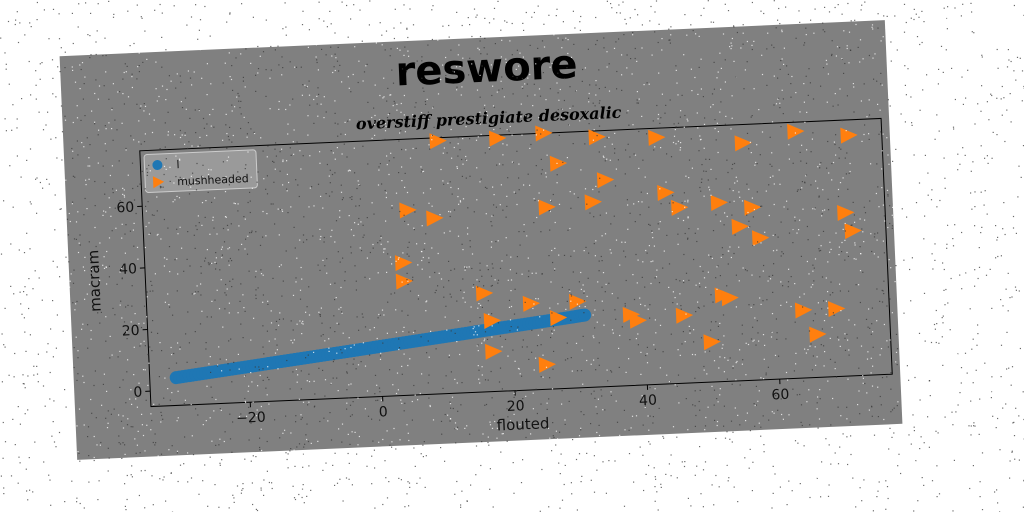 This screenshot has height=512, width=1024. Describe the element at coordinates (780, 395) in the screenshot. I see `x-tick-label: 60` at that location.